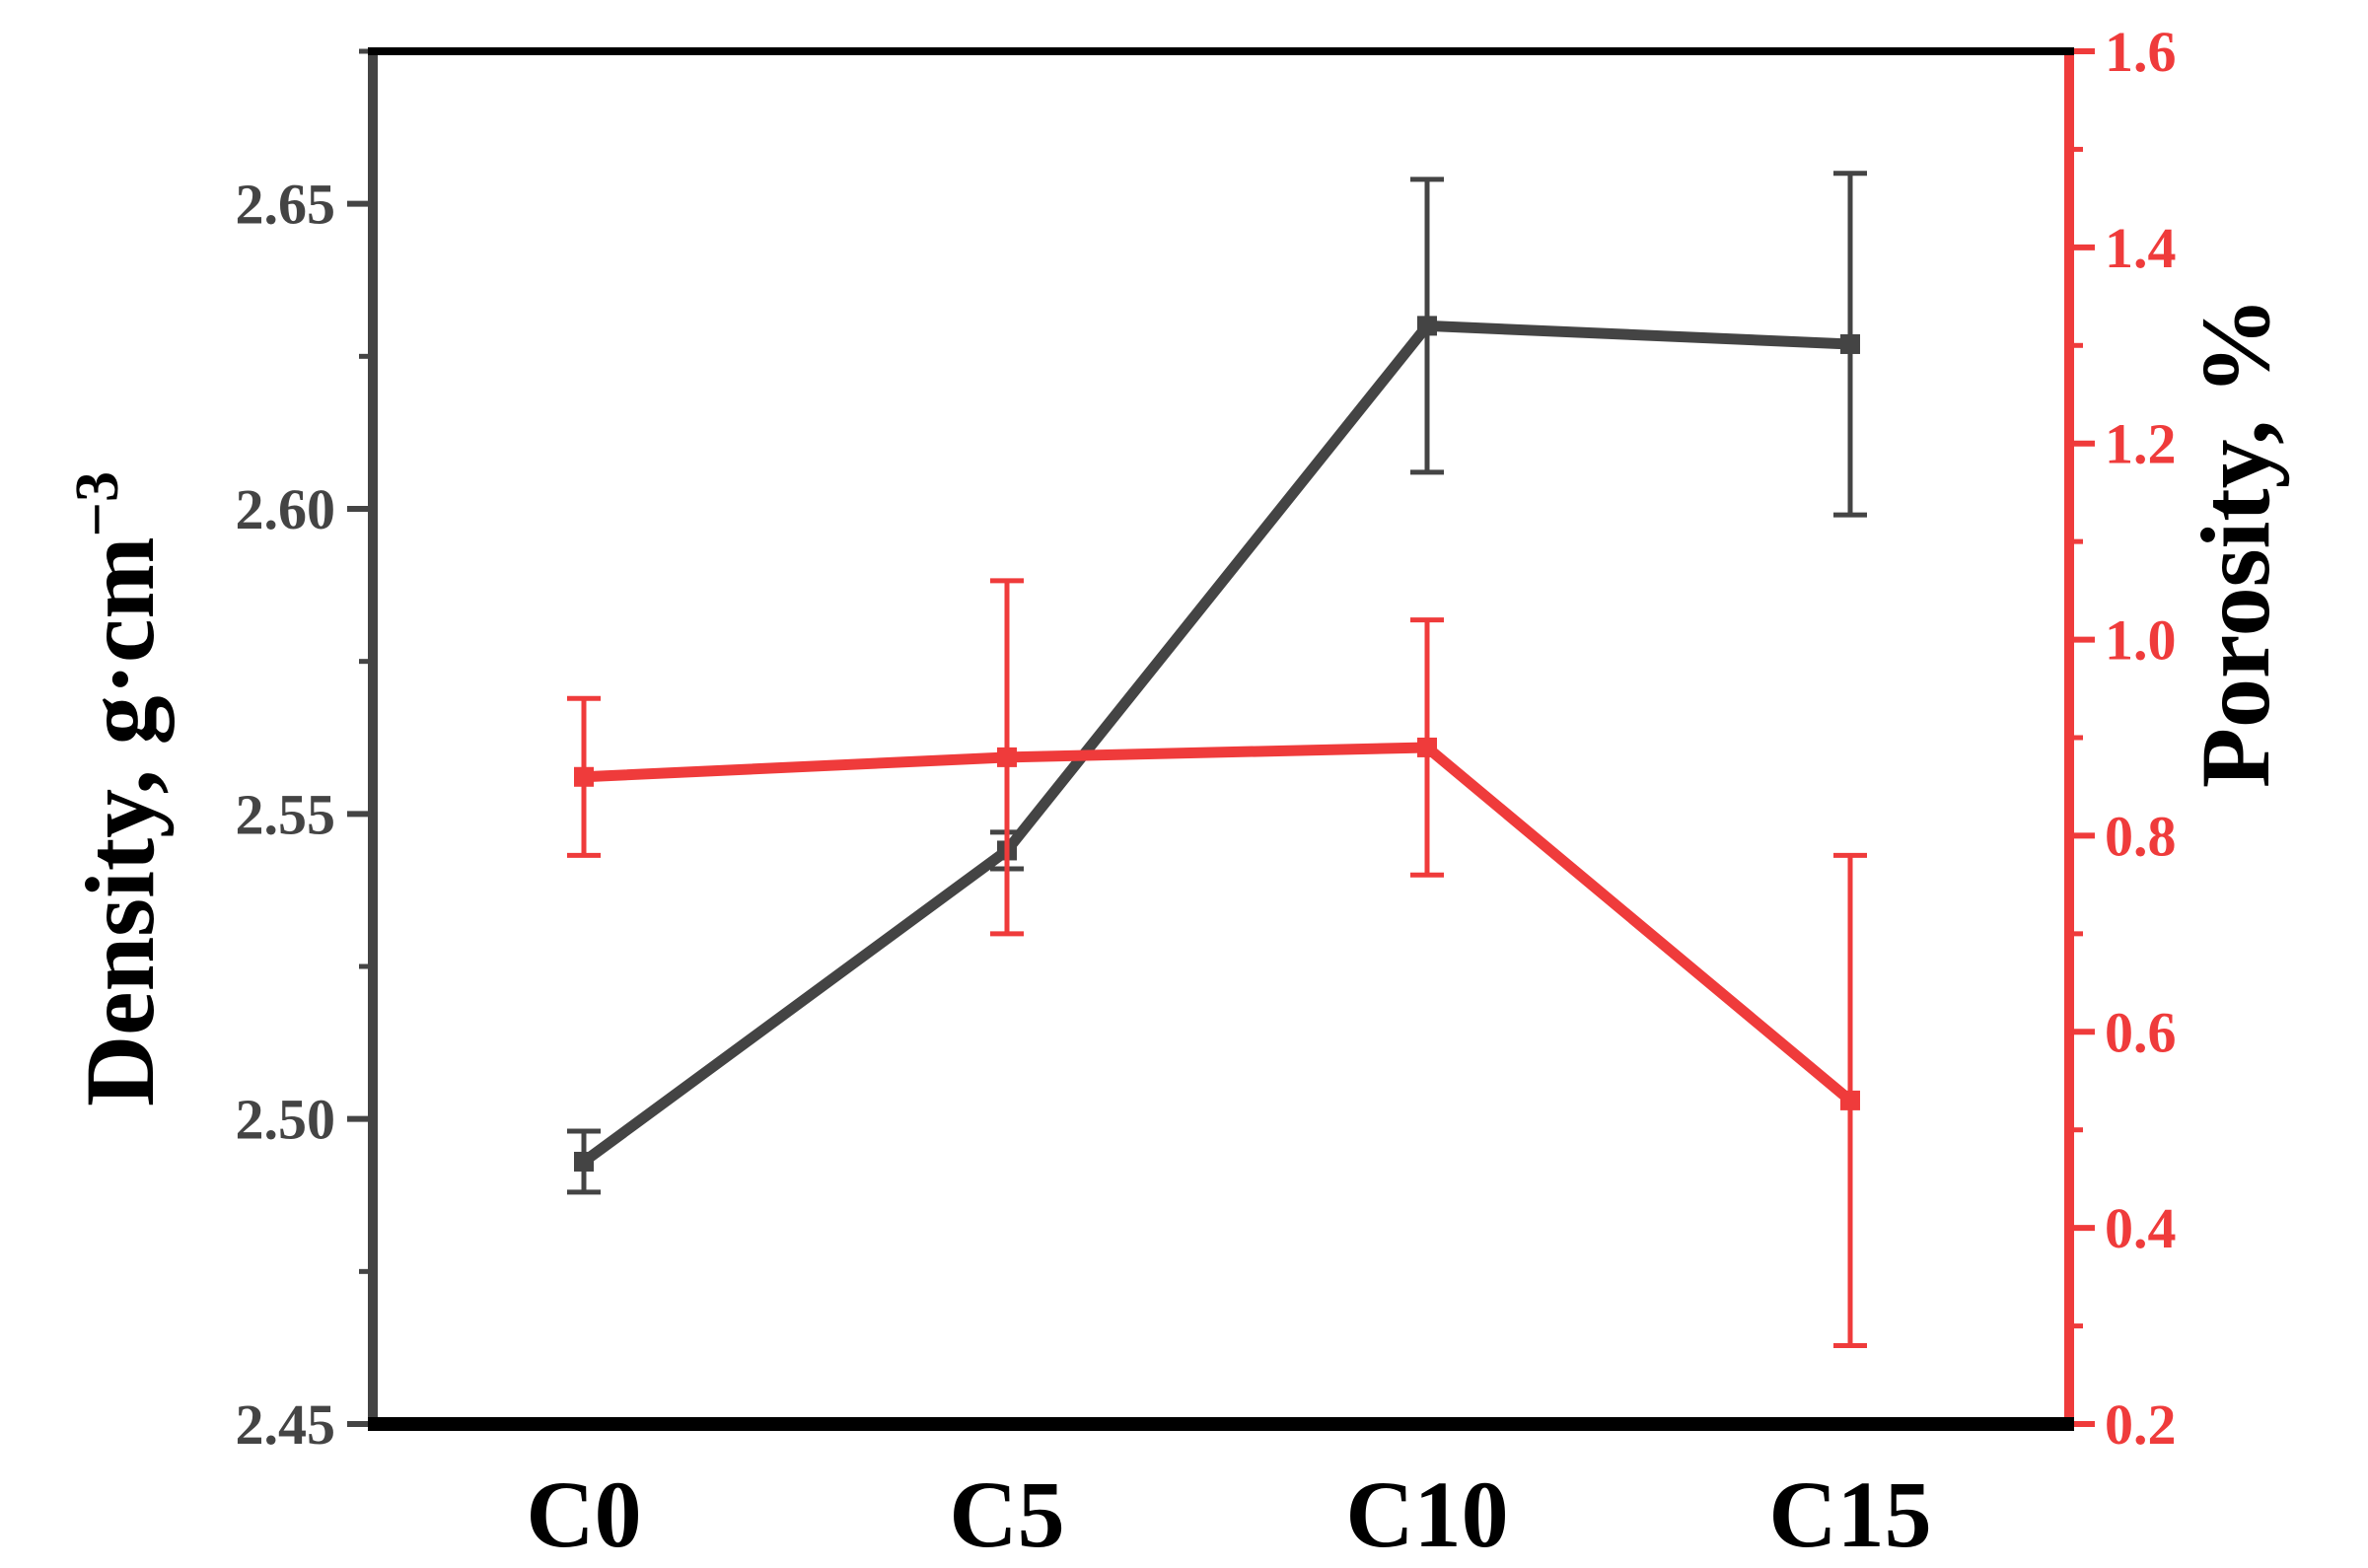 The width and height of the screenshot is (2368, 1568). Describe the element at coordinates (2141, 248) in the screenshot. I see `right-tick-label: 1.4` at that location.